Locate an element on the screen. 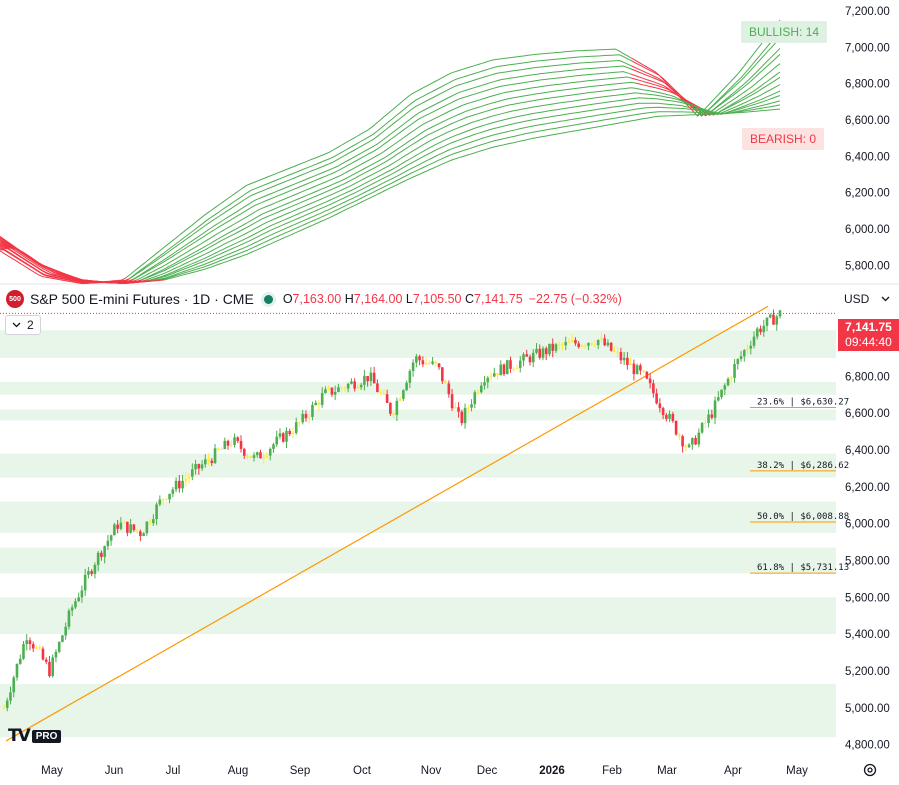 The width and height of the screenshot is (899, 785). y-tick-label: 6,800.00 is located at coordinates (867, 85).